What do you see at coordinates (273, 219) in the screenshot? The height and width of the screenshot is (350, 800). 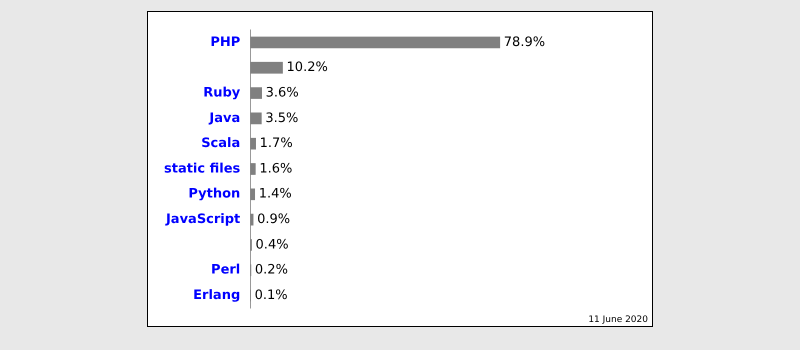 I see `data-label: 0.9%` at bounding box center [273, 219].